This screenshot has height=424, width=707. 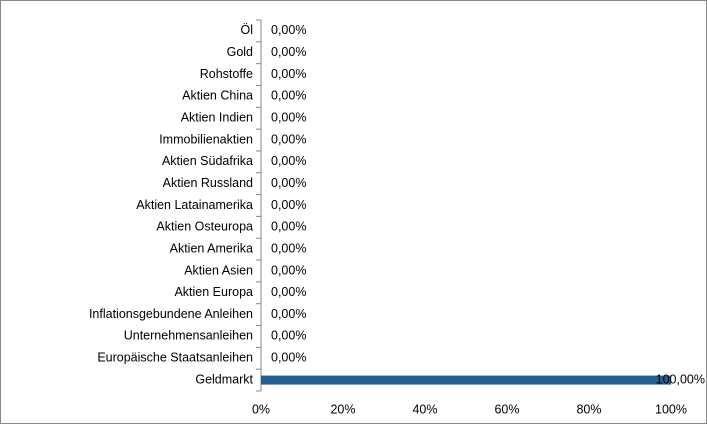 What do you see at coordinates (226, 74) in the screenshot?
I see `y-tick-label: Rohstoffe` at bounding box center [226, 74].